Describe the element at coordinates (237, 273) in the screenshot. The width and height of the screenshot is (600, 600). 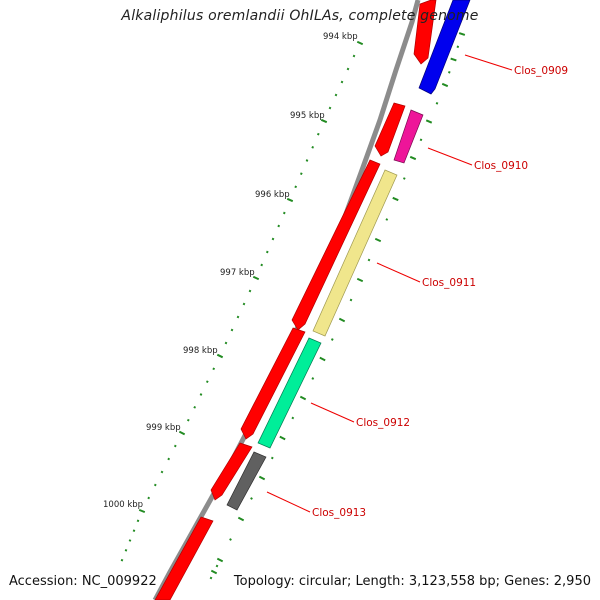
I see `tick-label-997: 997 kbp` at that location.